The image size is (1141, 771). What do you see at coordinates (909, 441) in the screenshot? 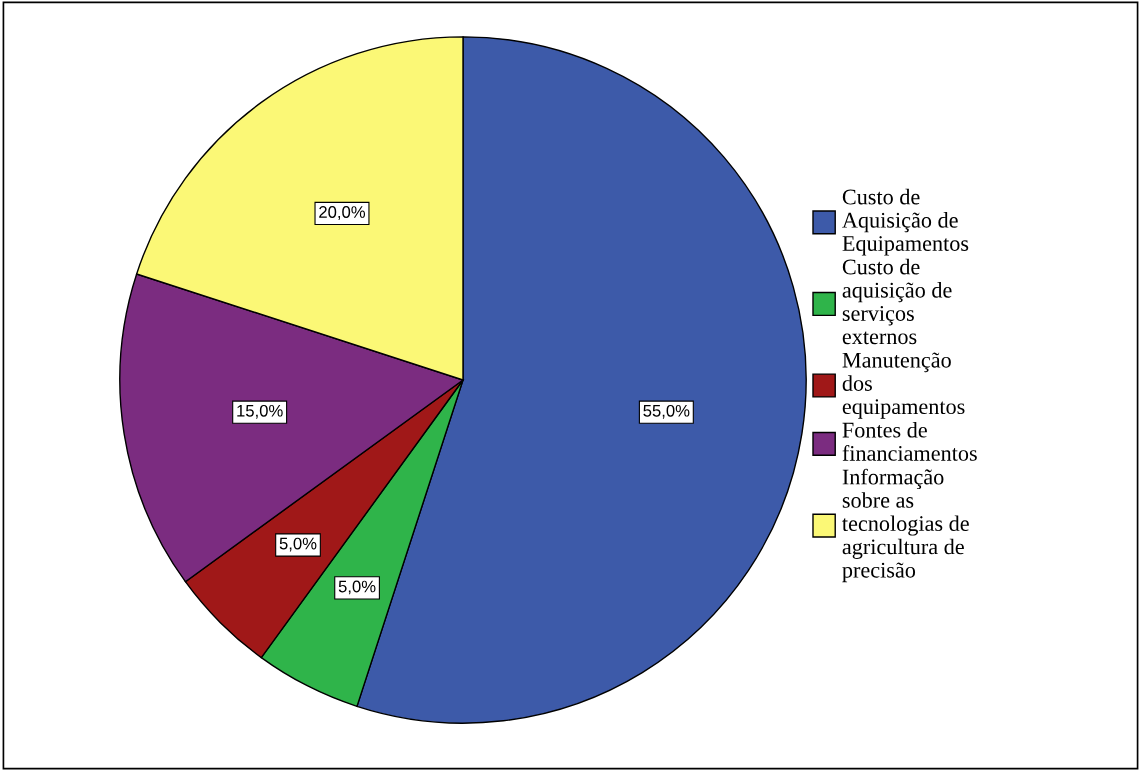
I see `legend-label: Fontes de financiamentos` at bounding box center [909, 441].